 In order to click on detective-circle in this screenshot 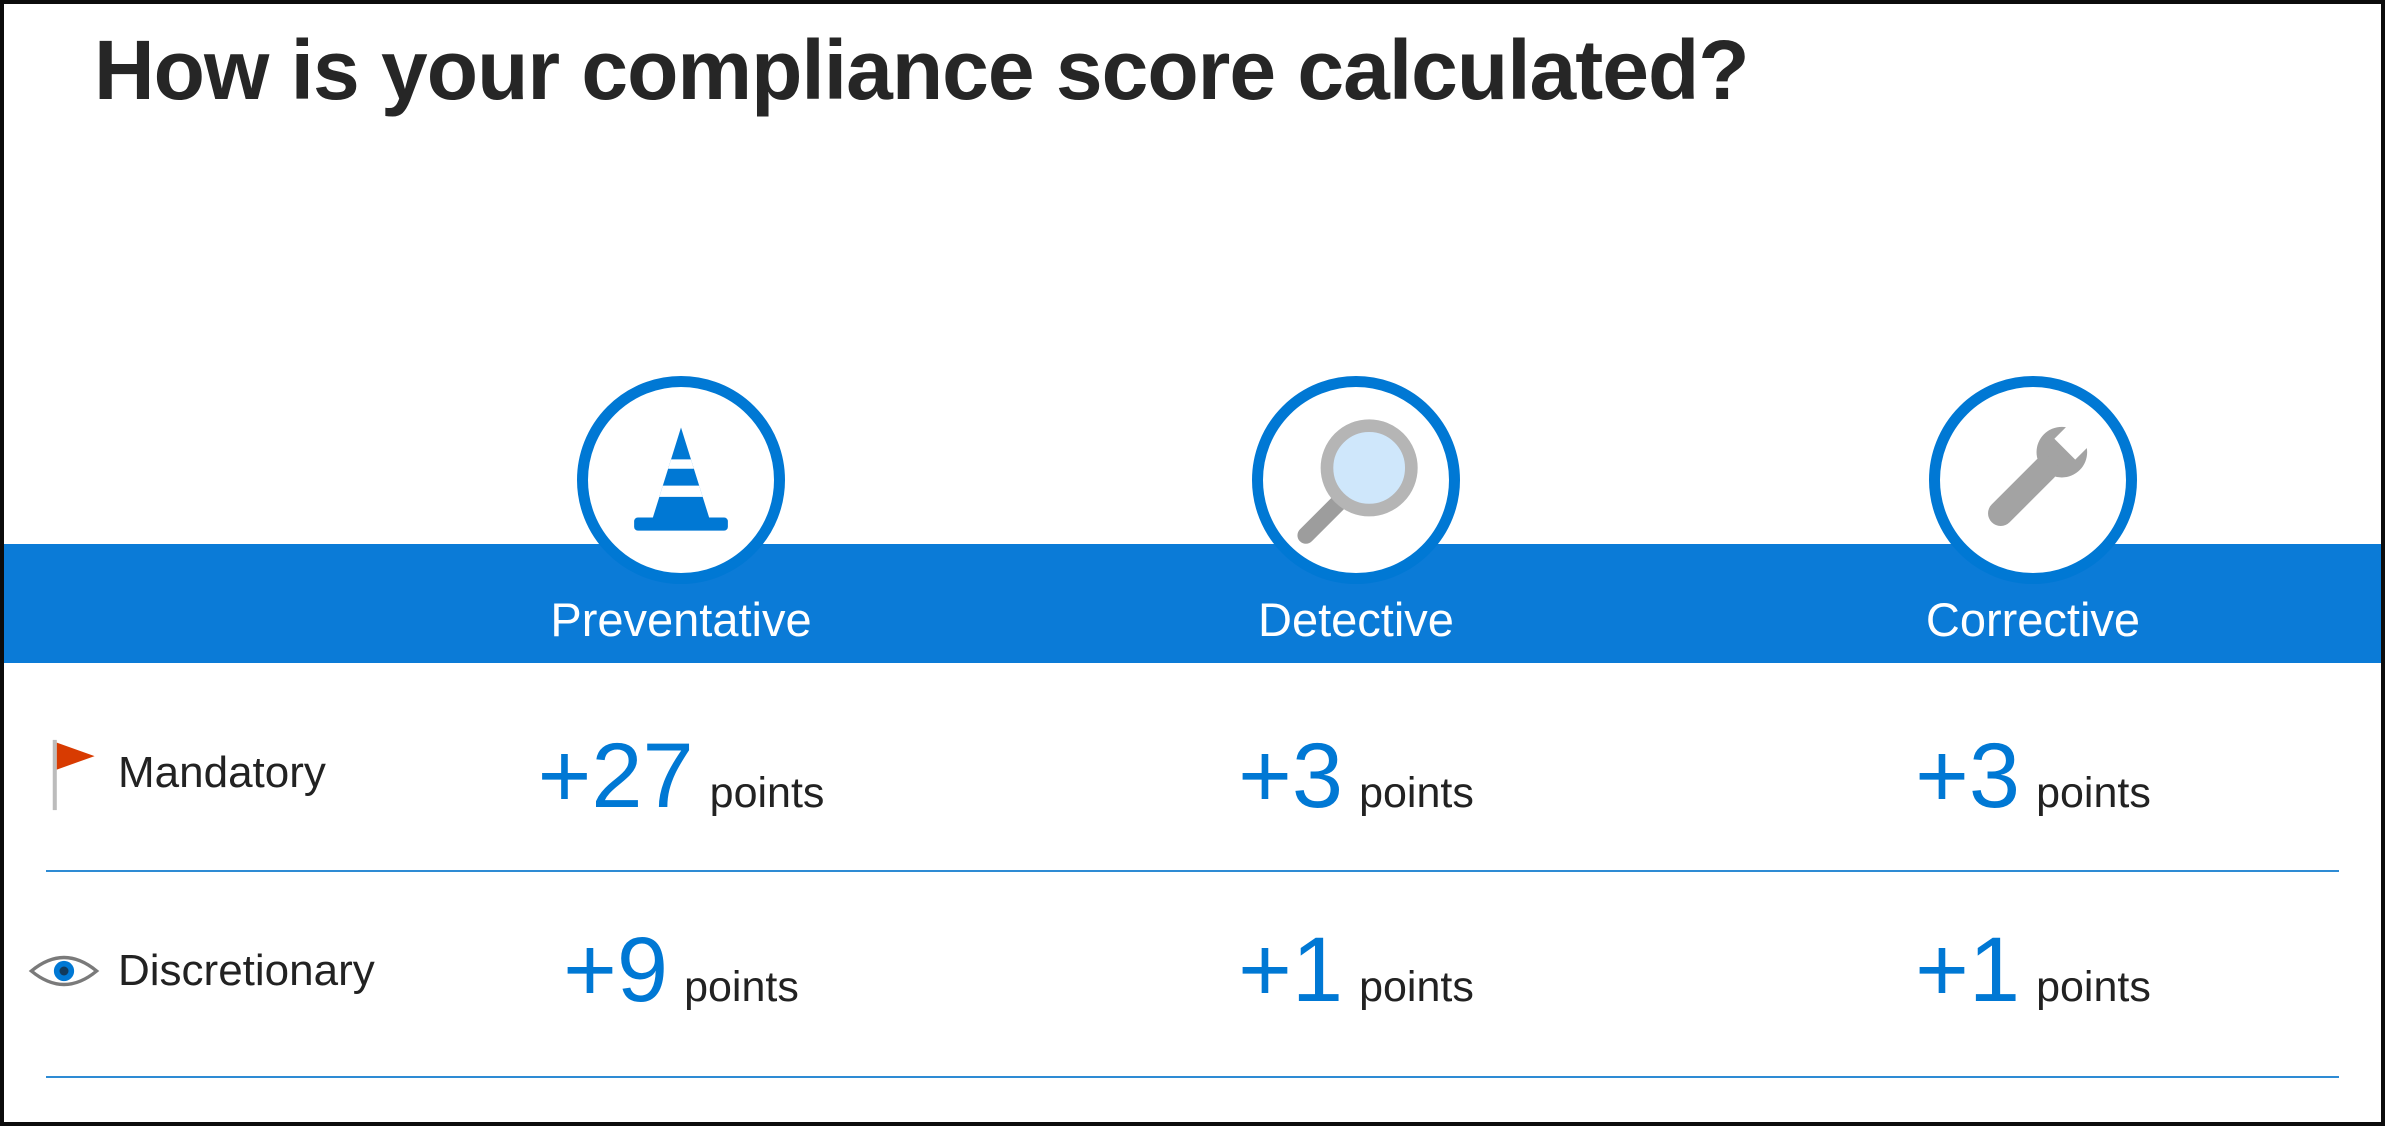, I will do `click(1356, 480)`.